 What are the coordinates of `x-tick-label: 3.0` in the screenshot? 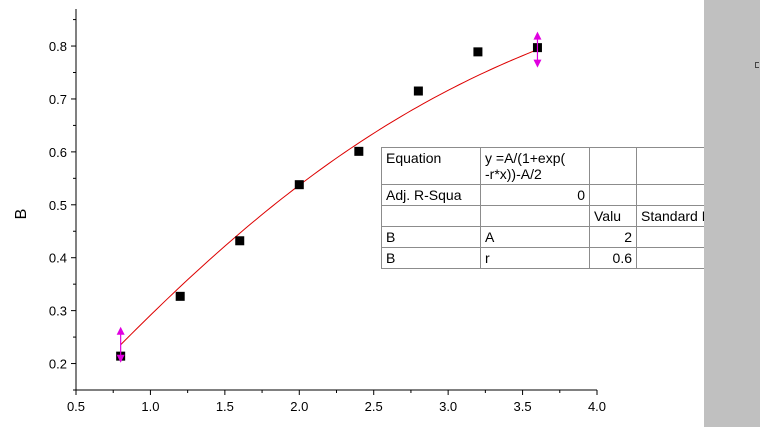 It's located at (448, 406).